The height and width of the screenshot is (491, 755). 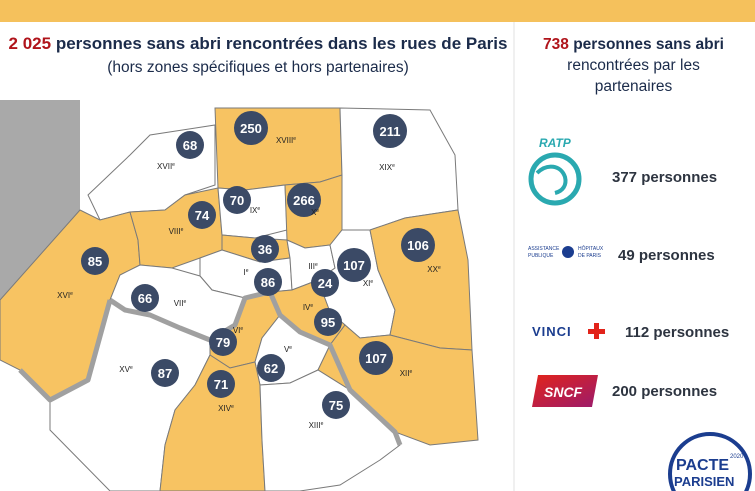 What do you see at coordinates (633, 65) in the screenshot?
I see `partners-title-line2: rencontrées par les` at bounding box center [633, 65].